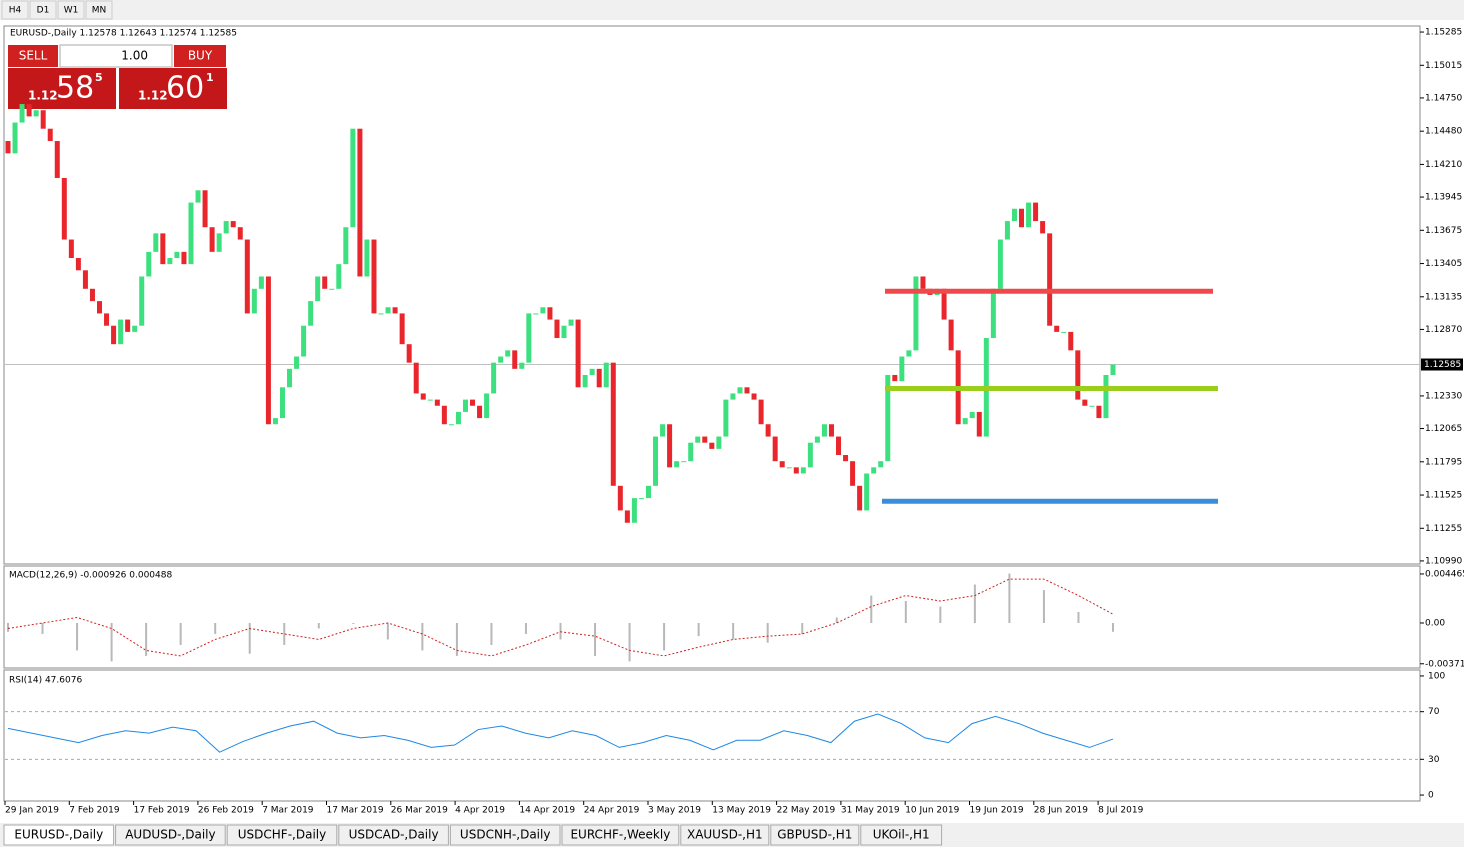  I want to click on x-tick-label: 26 Mar 2019, so click(419, 811).